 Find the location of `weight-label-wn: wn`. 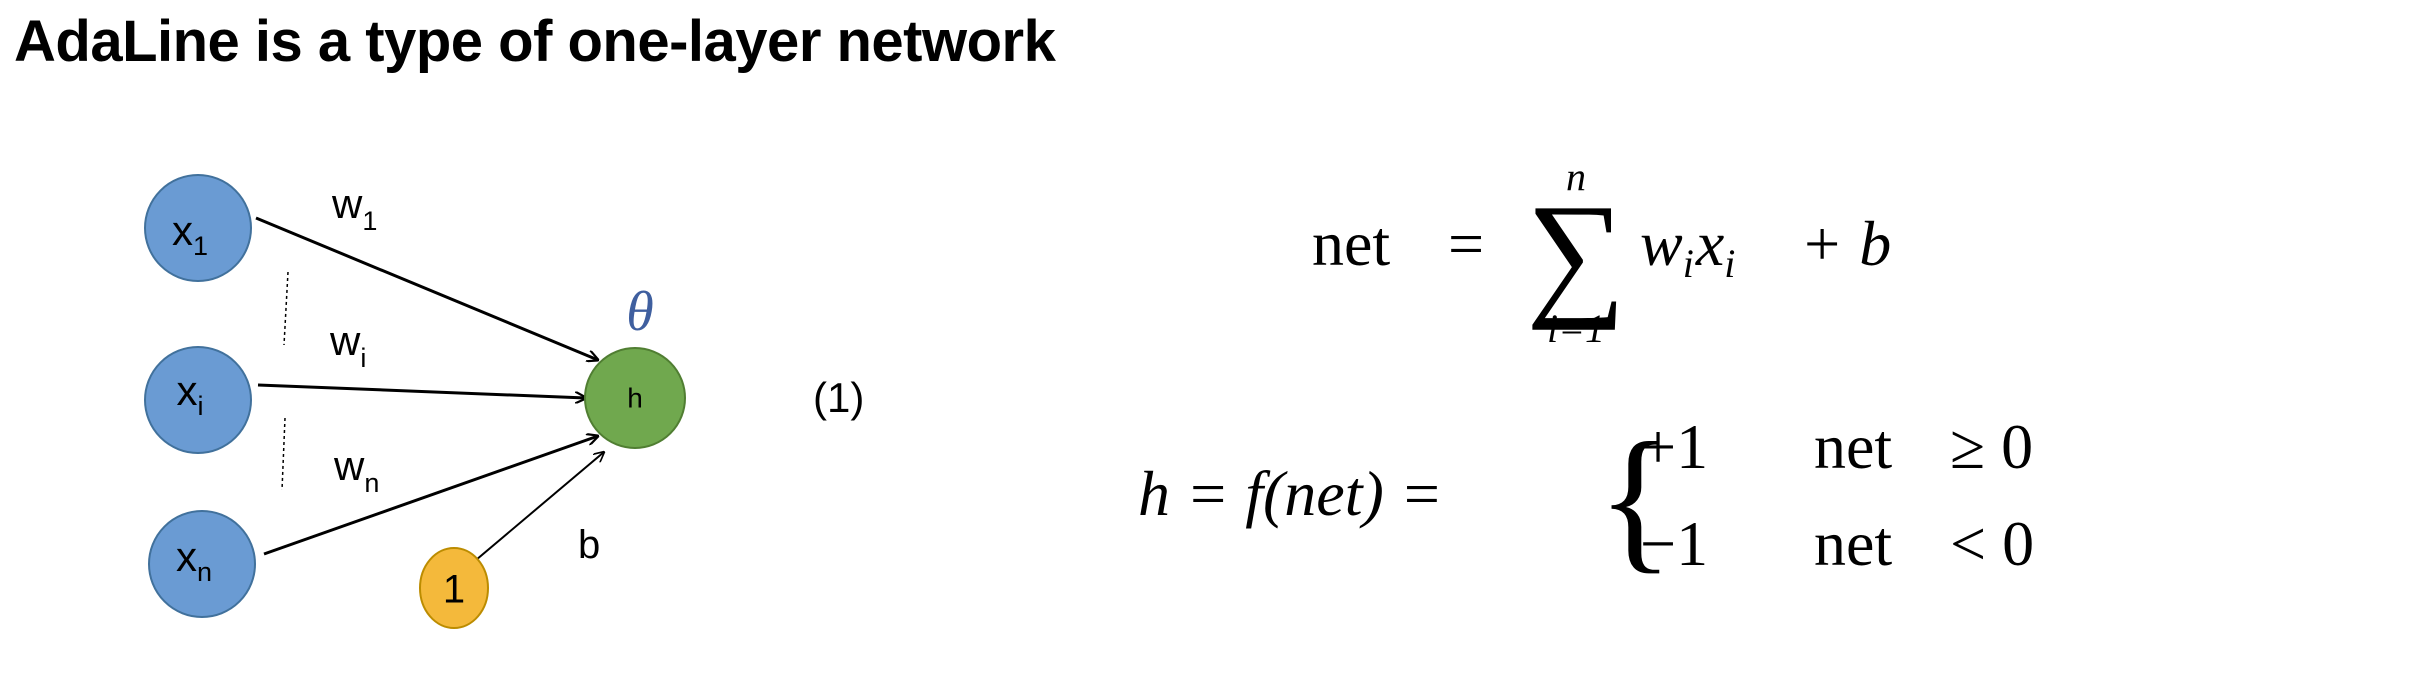

weight-label-wn: wn is located at coordinates (356, 470).